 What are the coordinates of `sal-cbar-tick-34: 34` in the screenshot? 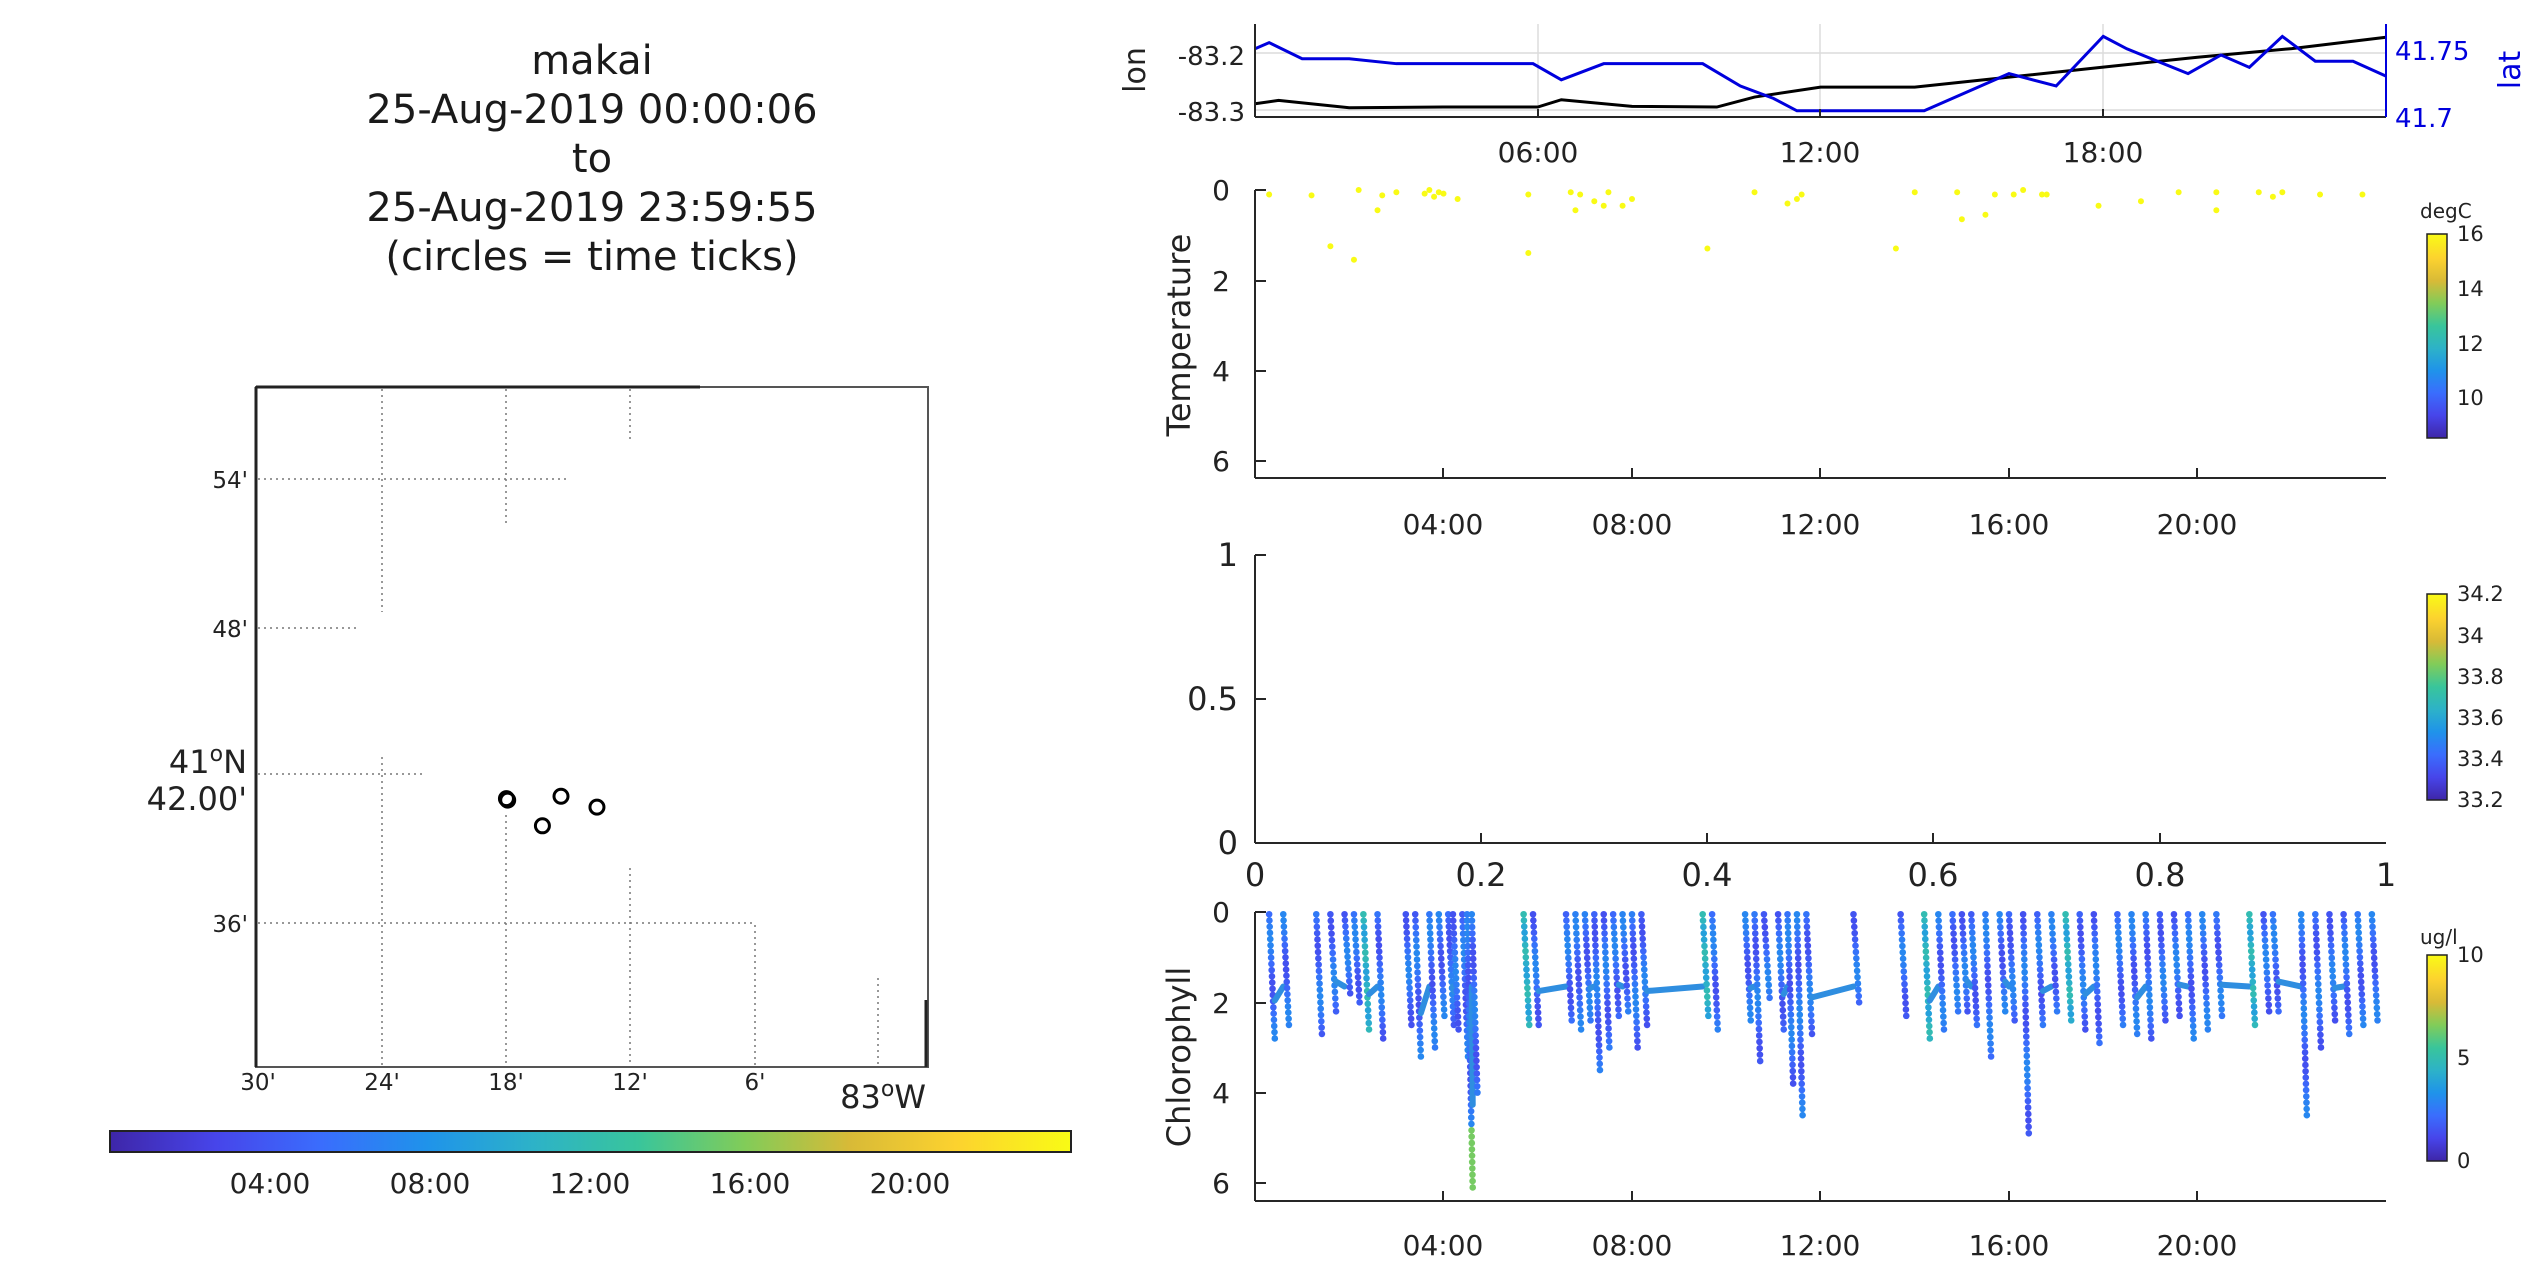 It's located at (2470, 636).